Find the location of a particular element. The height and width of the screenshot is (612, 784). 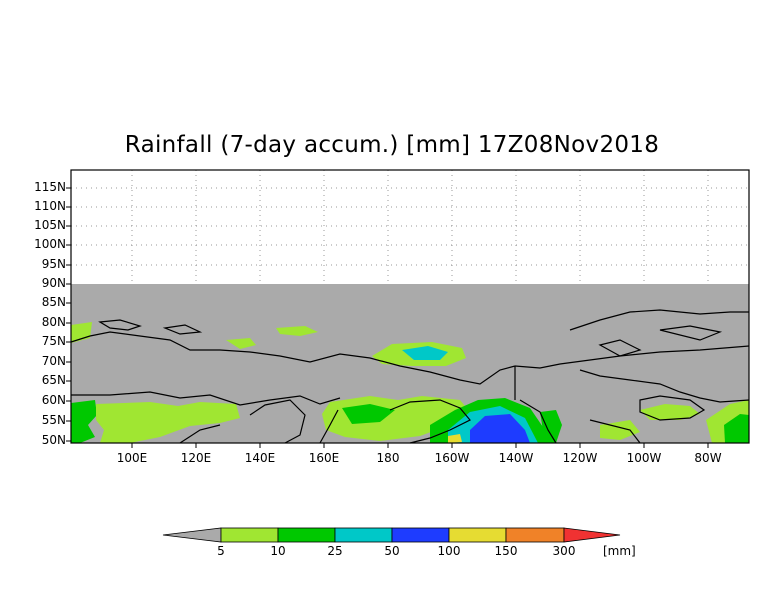

colorbar-label: 5 is located at coordinates (221, 551).